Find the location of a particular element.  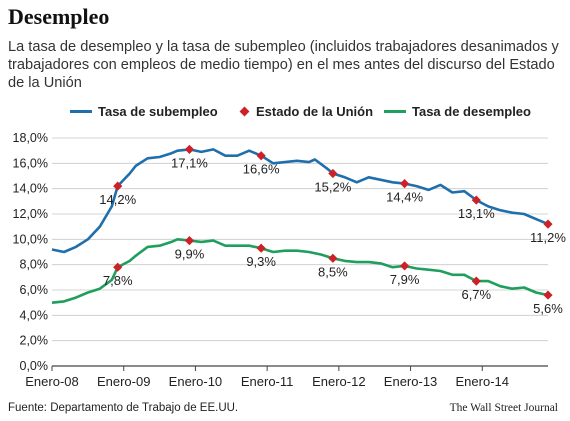

data-label: 8,5% is located at coordinates (333, 271).